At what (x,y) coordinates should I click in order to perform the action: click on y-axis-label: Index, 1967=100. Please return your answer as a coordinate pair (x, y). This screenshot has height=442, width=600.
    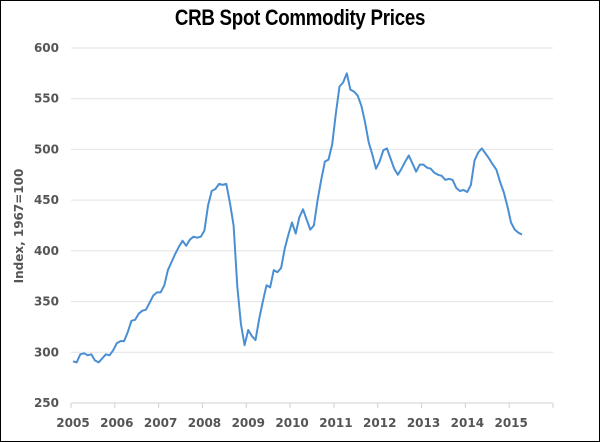
    Looking at the image, I should click on (19, 226).